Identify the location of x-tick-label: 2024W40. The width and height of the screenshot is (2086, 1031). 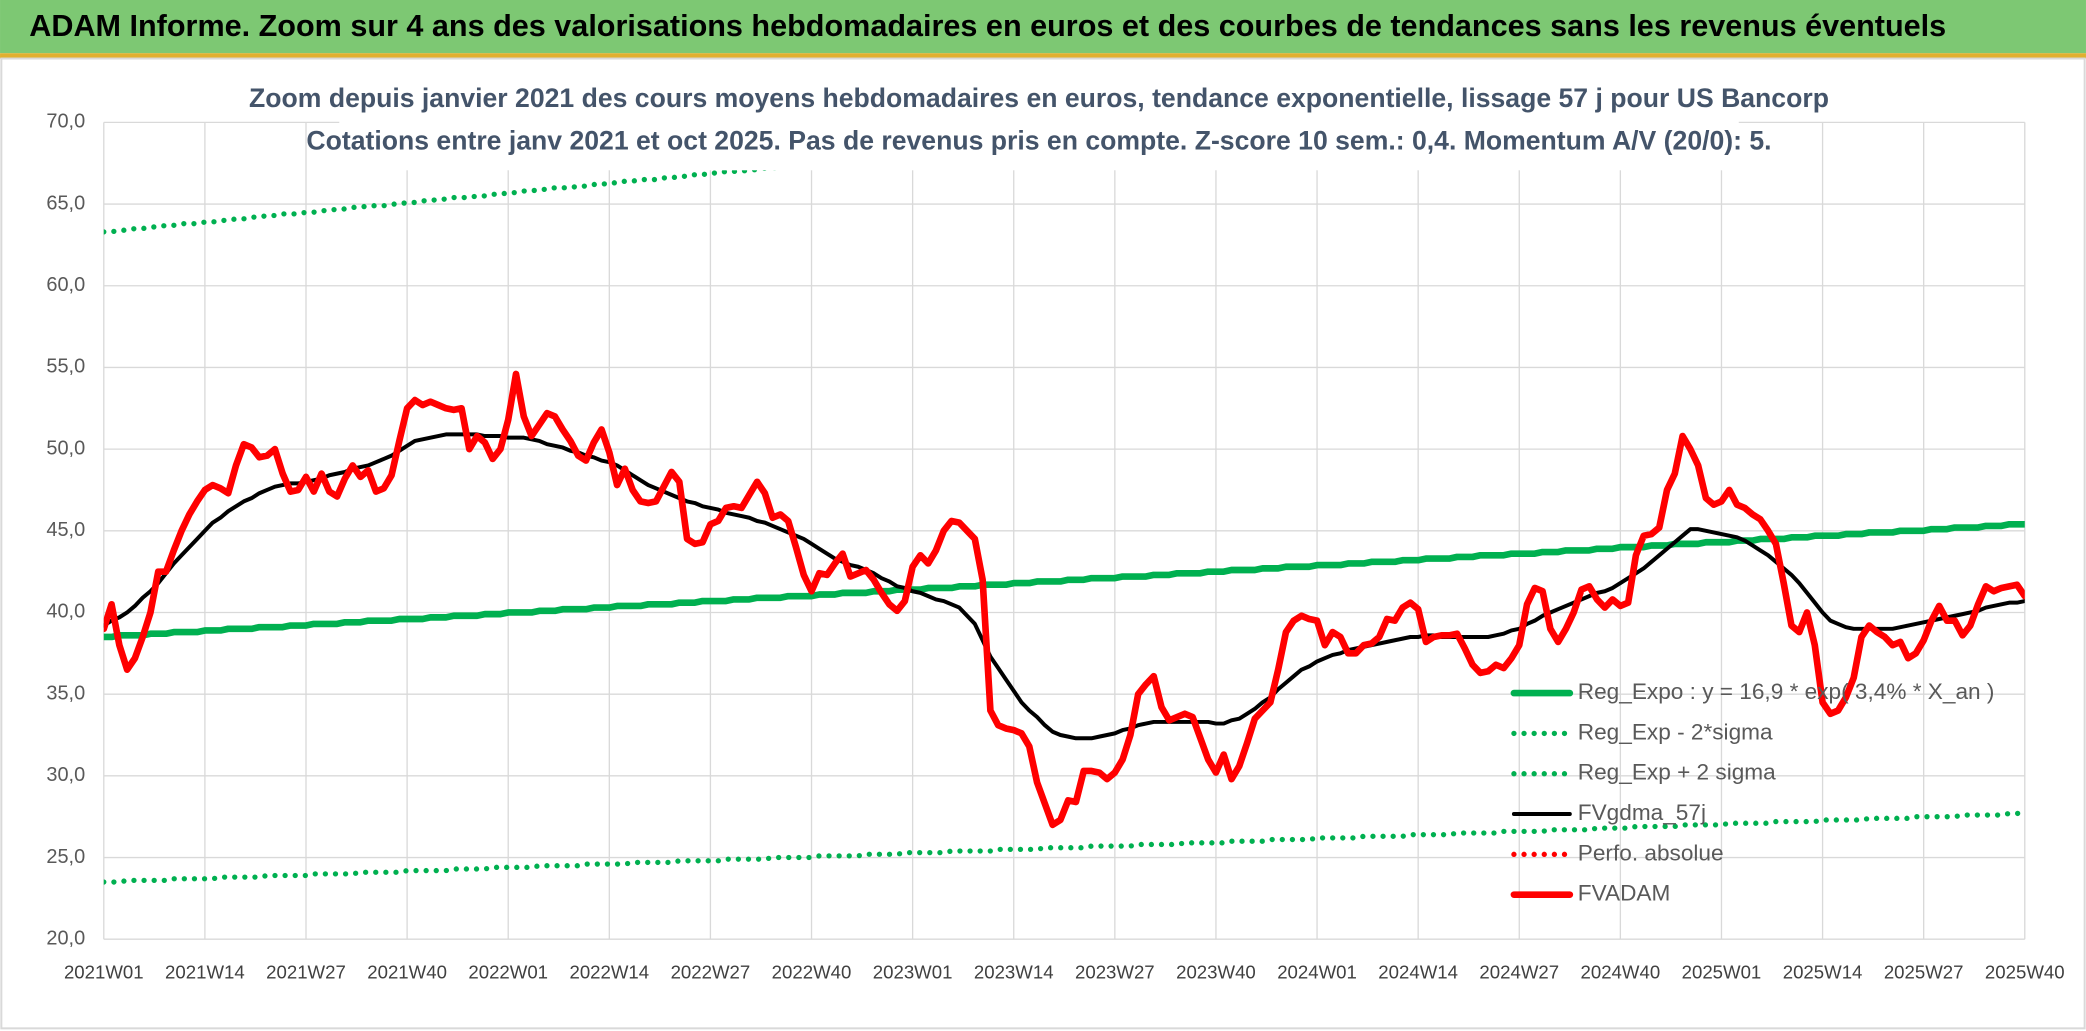
(1621, 972).